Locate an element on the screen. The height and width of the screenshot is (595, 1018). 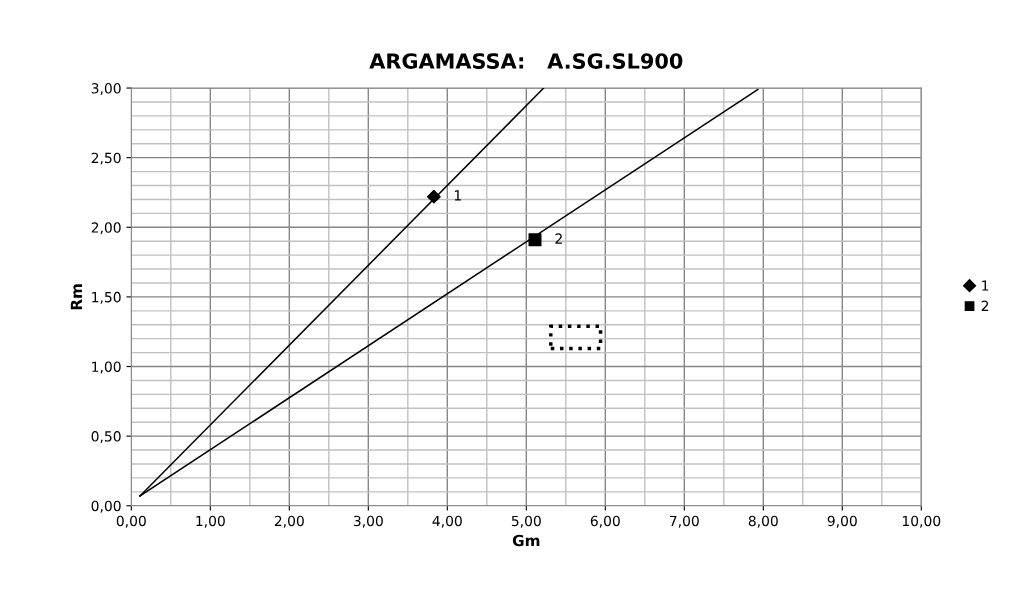
y-tick-label: 1,00 is located at coordinates (106, 367).